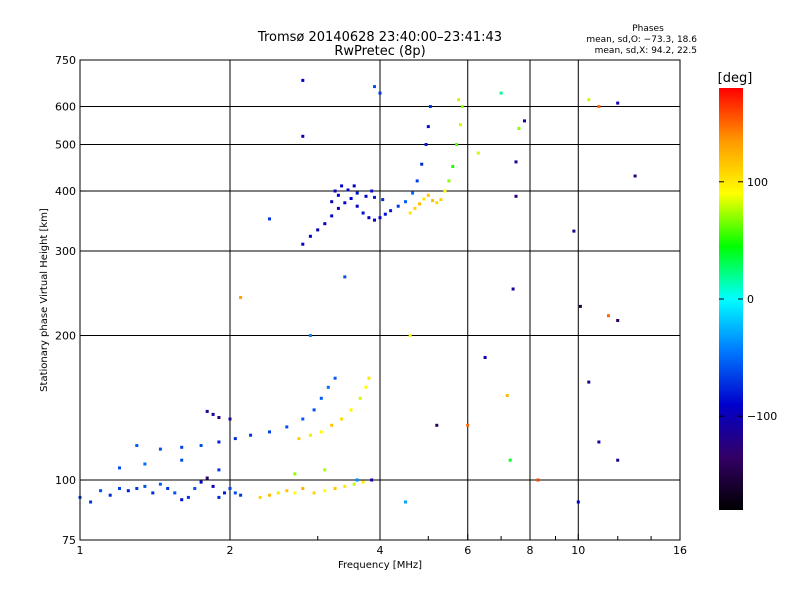 Image resolution: width=800 pixels, height=604 pixels. Describe the element at coordinates (65, 107) in the screenshot. I see `y-tick-label: 600` at that location.